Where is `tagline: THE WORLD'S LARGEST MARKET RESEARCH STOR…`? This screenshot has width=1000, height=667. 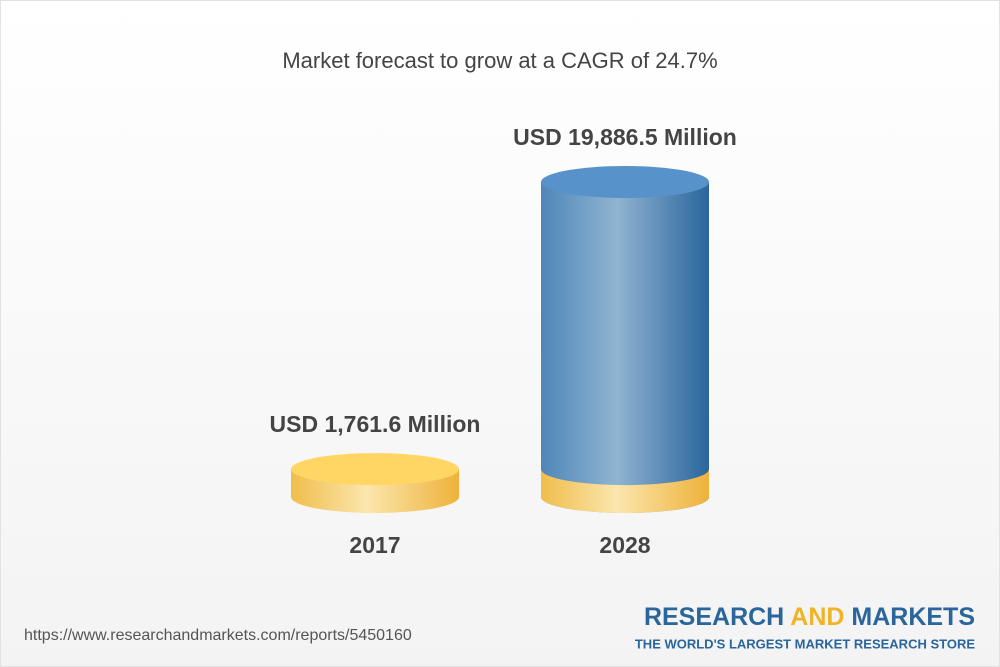
tagline: THE WORLD'S LARGEST MARKET RESEARCH STOR… is located at coordinates (805, 643).